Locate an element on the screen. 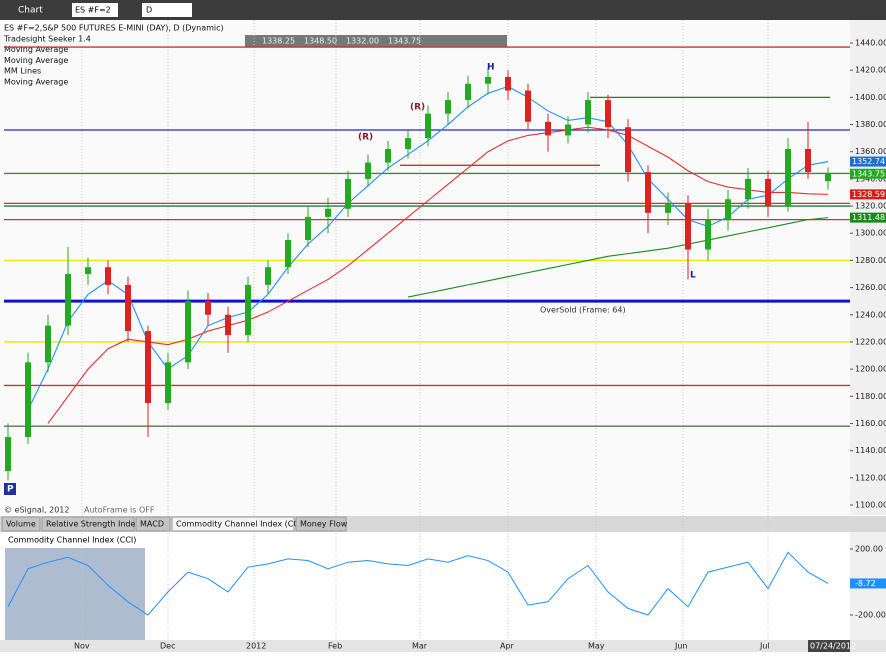 The height and width of the screenshot is (656, 886). tab-label: Money Flow is located at coordinates (324, 524).